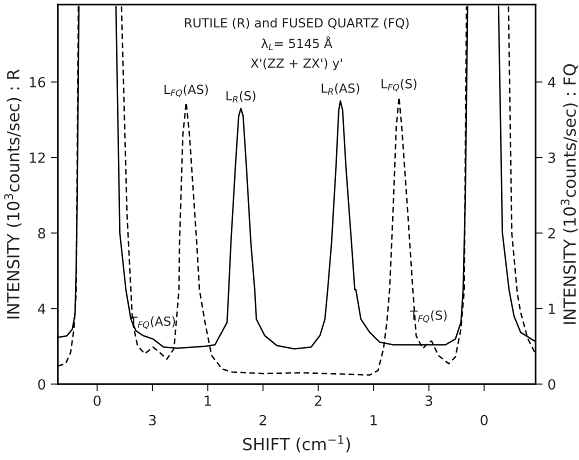  What do you see at coordinates (552, 384) in the screenshot?
I see `y2-tick-label: 0` at bounding box center [552, 384].